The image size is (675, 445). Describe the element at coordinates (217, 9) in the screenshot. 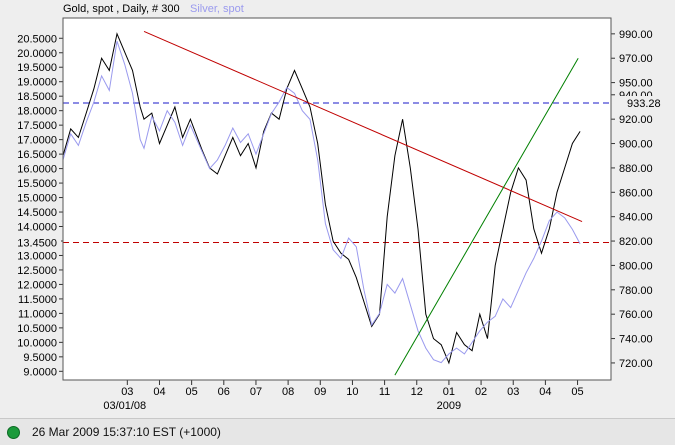

I see `legend-silver: Silver, spot` at that location.